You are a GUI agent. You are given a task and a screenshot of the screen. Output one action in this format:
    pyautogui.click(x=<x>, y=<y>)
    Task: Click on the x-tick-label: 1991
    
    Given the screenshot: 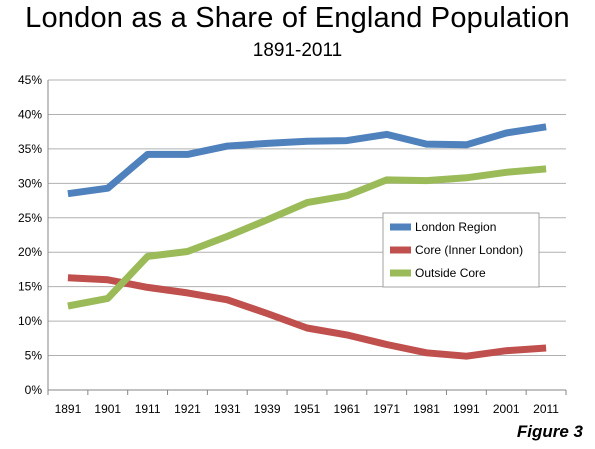 What is the action you would take?
    pyautogui.click(x=466, y=409)
    